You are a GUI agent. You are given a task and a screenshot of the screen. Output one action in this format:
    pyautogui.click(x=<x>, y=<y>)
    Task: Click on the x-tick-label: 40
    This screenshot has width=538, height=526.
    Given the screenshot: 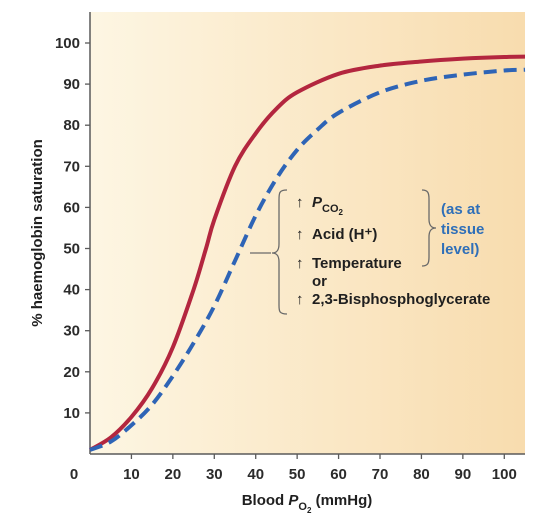 What is the action you would take?
    pyautogui.click(x=255, y=474)
    